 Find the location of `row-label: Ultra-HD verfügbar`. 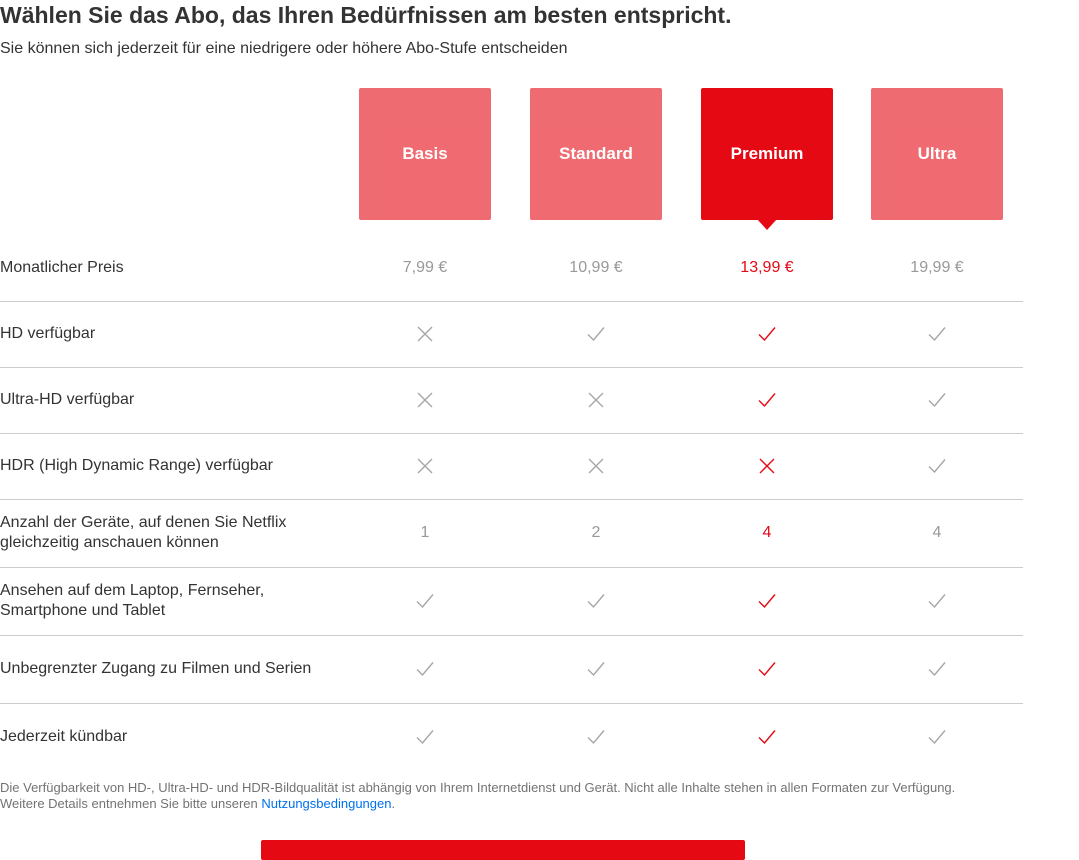

row-label: Ultra-HD verfügbar is located at coordinates (67, 399).